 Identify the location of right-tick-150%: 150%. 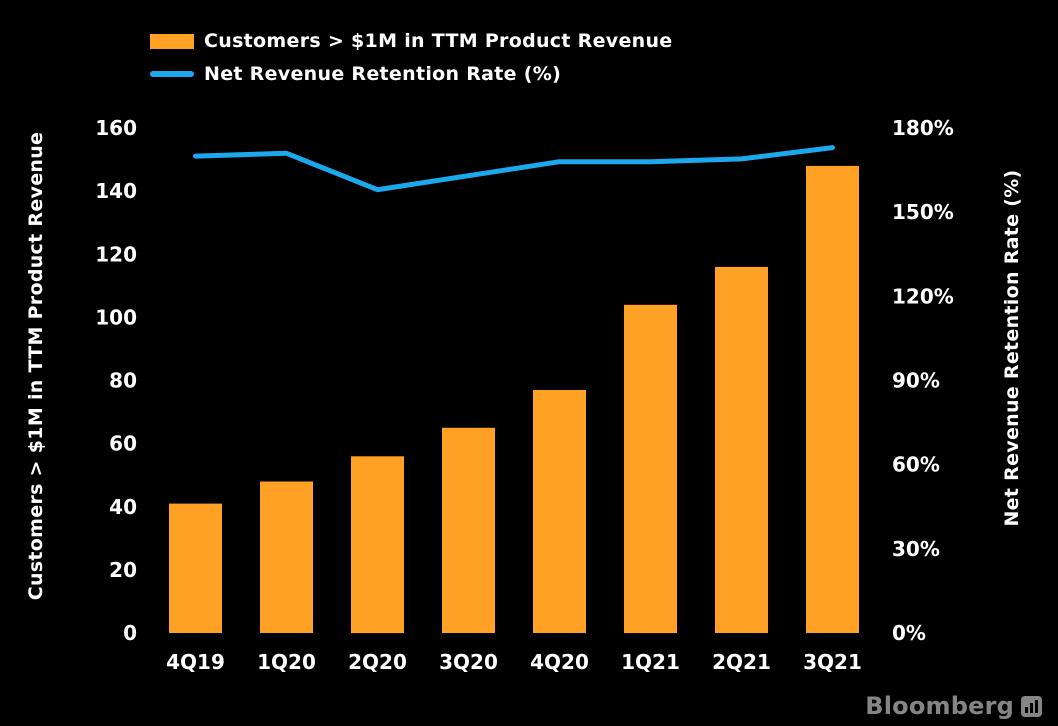
(923, 212).